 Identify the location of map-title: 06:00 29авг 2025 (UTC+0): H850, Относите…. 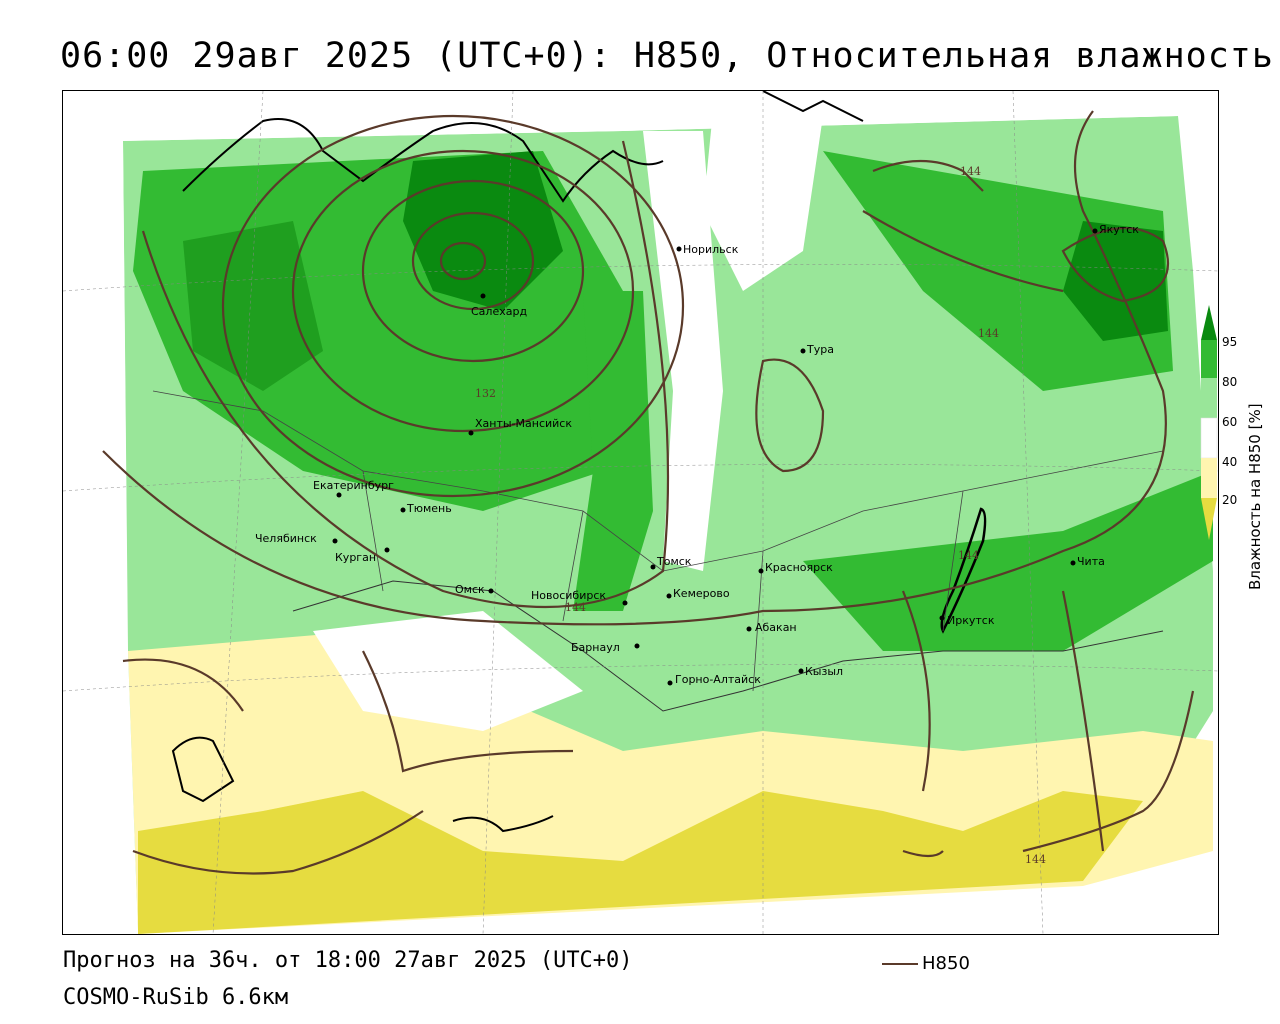
(667, 56).